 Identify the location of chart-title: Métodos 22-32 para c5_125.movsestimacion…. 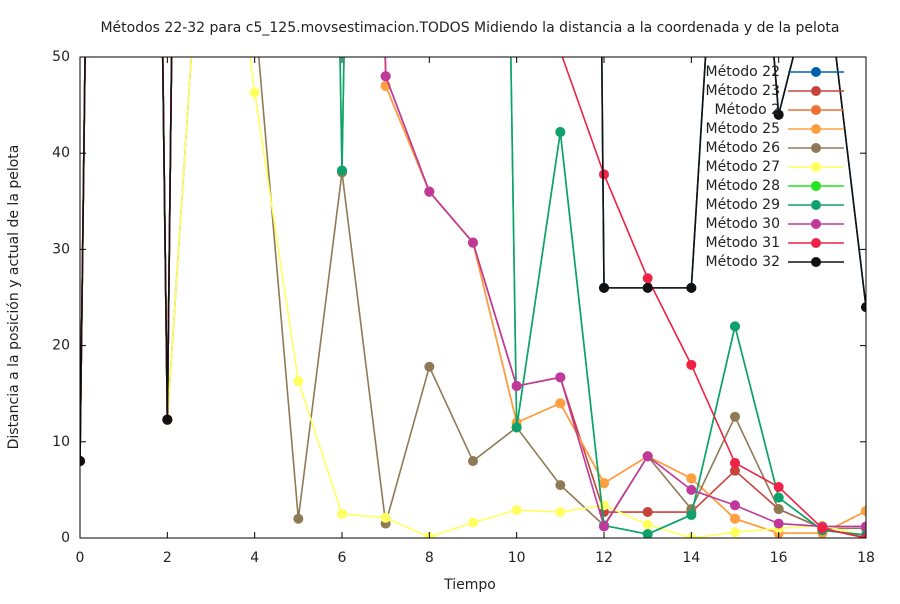
(469, 28).